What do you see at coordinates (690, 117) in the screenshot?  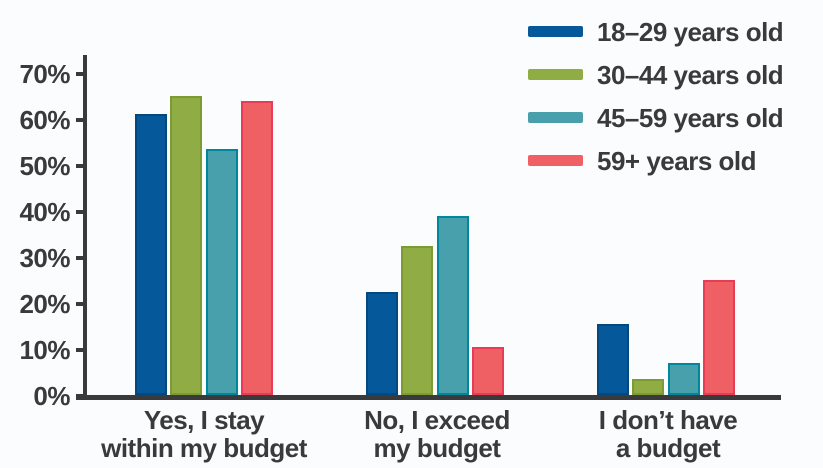 I see `legend-label: 45–59 years old` at bounding box center [690, 117].